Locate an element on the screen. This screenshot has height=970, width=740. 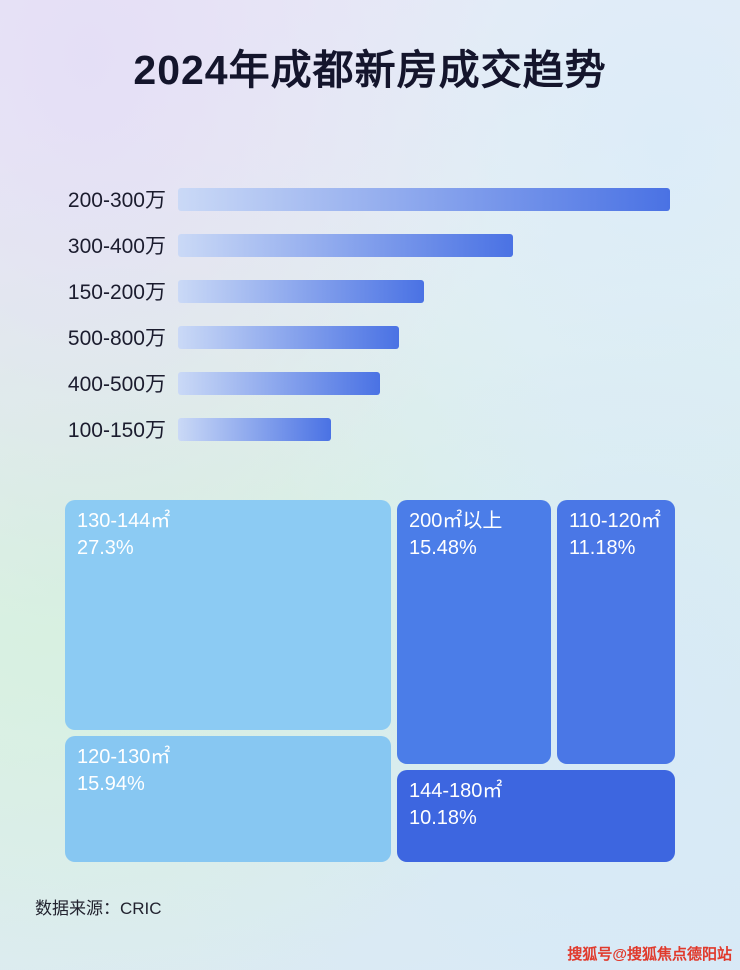
treemap-block-value: 15.94% is located at coordinates (111, 784).